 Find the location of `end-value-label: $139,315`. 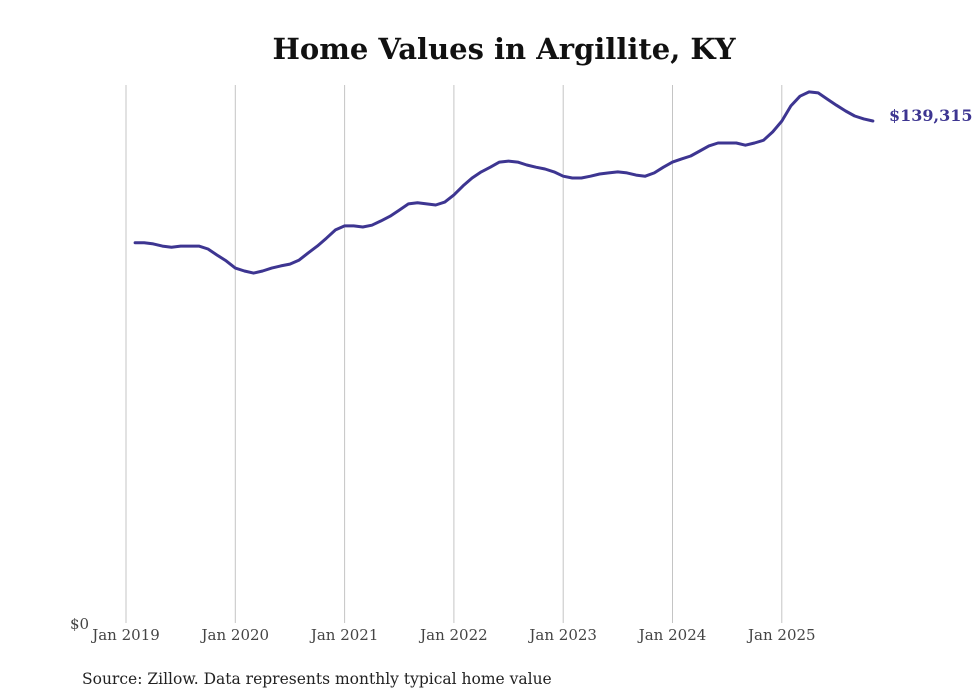

end-value-label: $139,315 is located at coordinates (931, 115).